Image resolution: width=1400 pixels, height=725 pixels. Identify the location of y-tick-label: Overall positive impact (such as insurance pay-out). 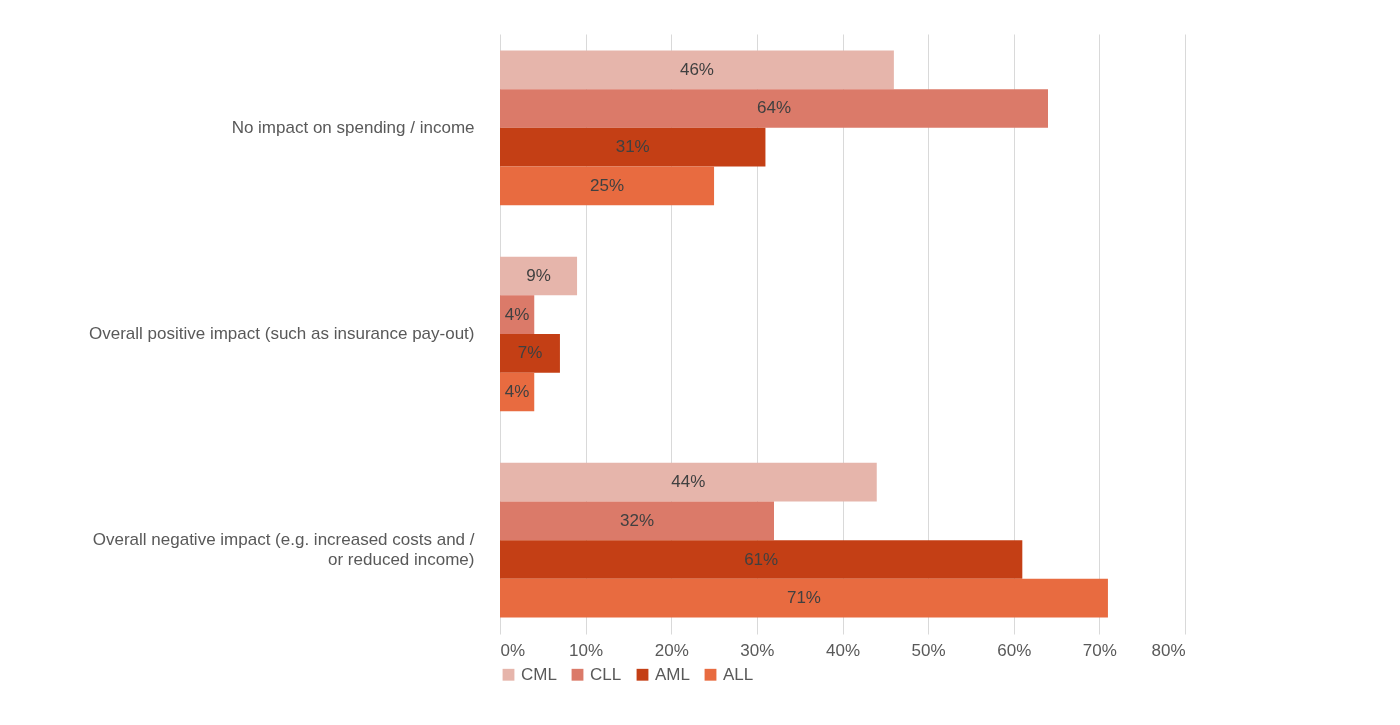
(282, 333).